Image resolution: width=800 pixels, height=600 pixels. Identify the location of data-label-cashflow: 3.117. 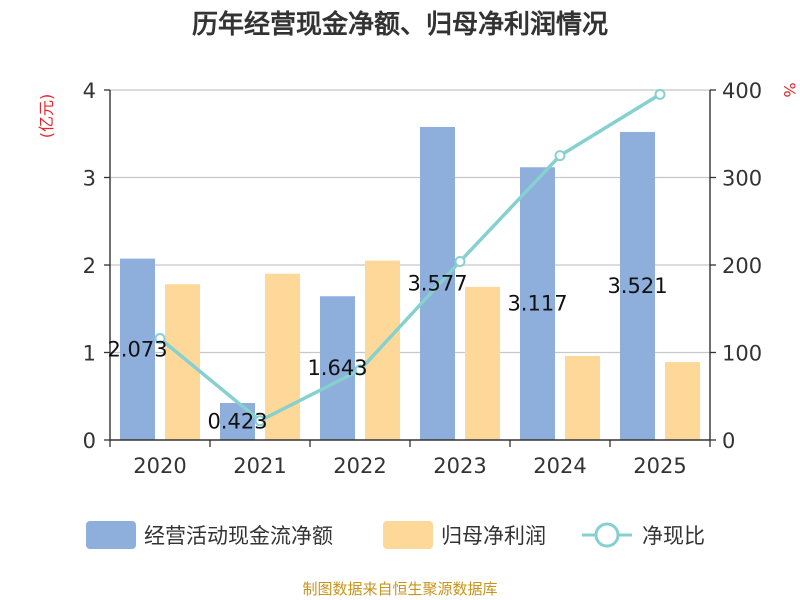
(537, 304).